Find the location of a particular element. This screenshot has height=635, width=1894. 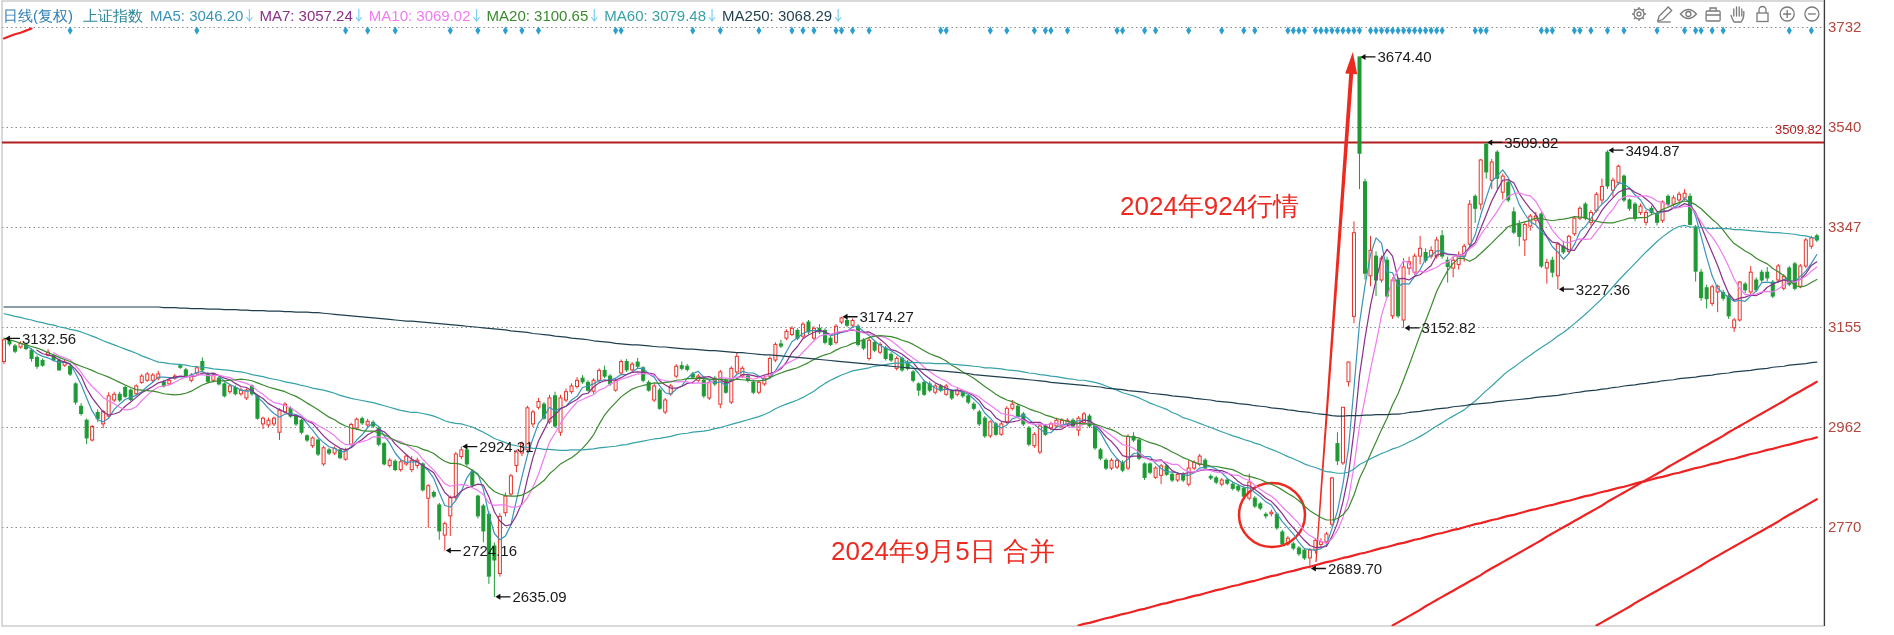

text: MA10: 3069.02 is located at coordinates (419, 15).